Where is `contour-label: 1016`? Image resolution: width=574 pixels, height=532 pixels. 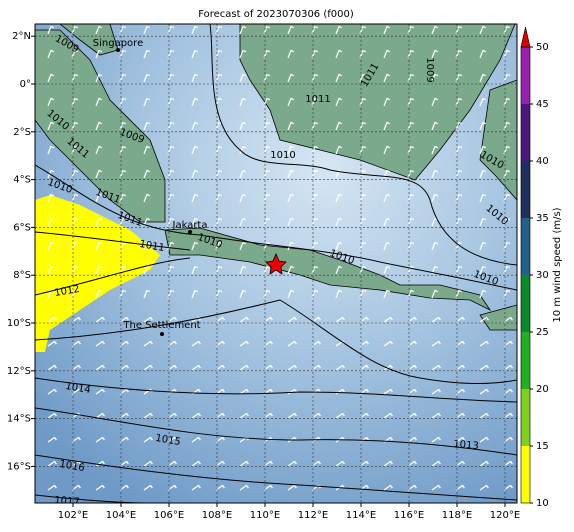 contour-label: 1016 is located at coordinates (71, 466).